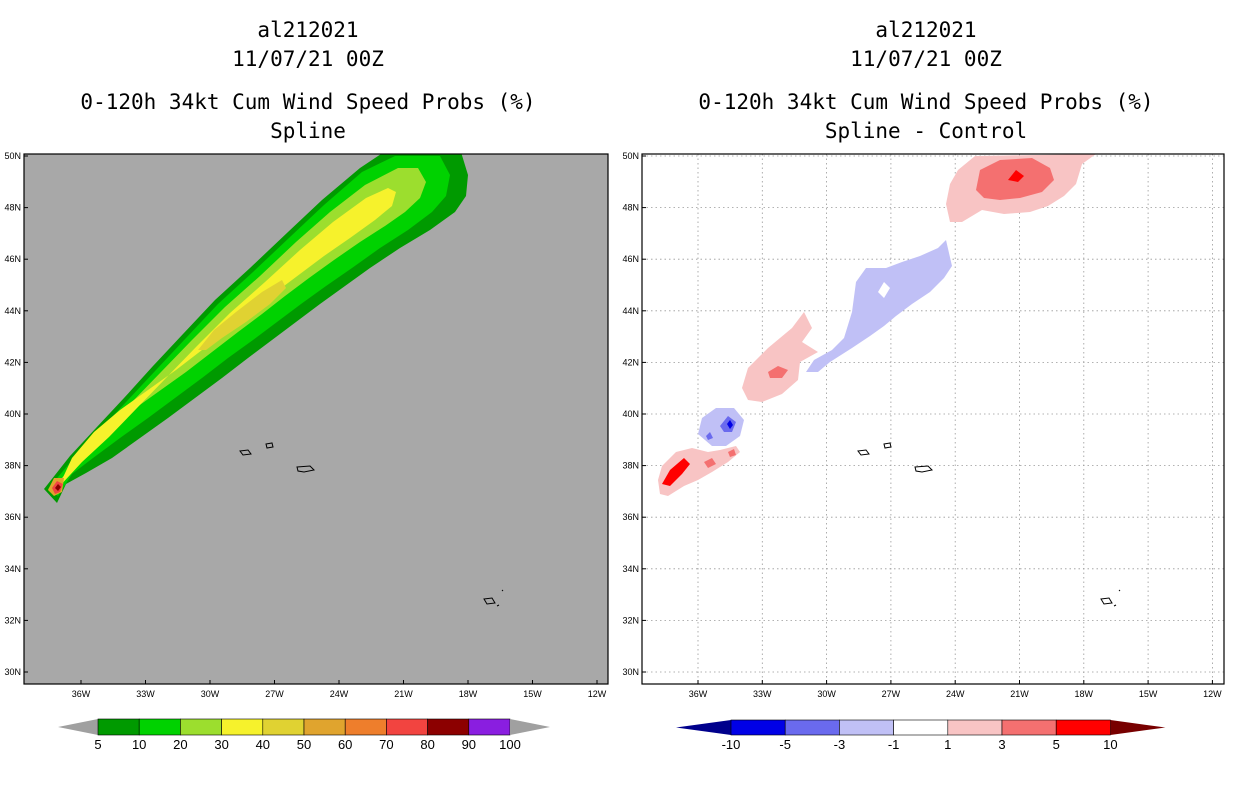 The width and height of the screenshot is (1236, 800). What do you see at coordinates (926, 59) in the screenshot?
I see `right-time: 11/07/21 00Z` at bounding box center [926, 59].